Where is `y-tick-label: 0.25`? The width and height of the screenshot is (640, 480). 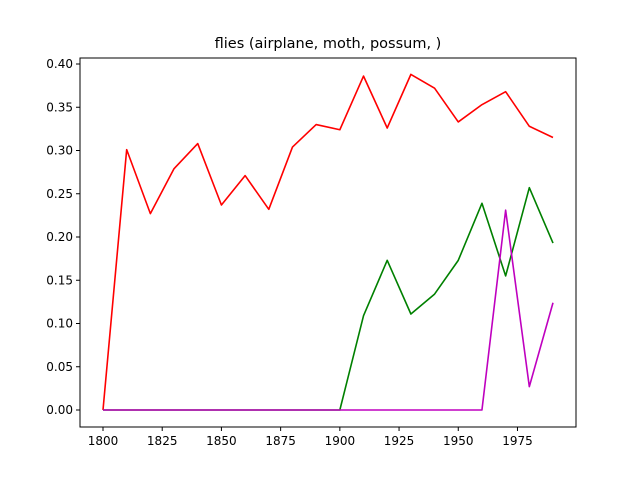 y-tick-label: 0.25 is located at coordinates (59, 194).